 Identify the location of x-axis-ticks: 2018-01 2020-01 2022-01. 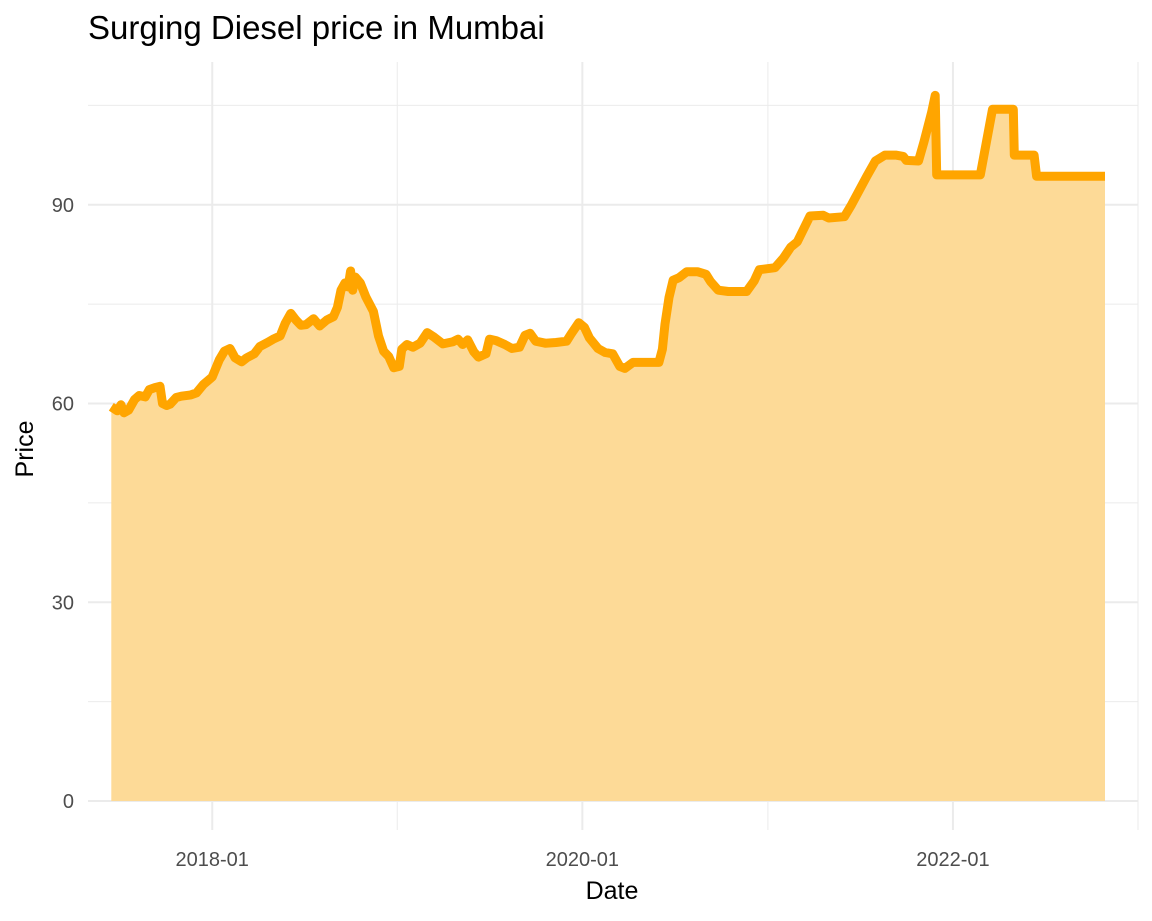
(583, 860).